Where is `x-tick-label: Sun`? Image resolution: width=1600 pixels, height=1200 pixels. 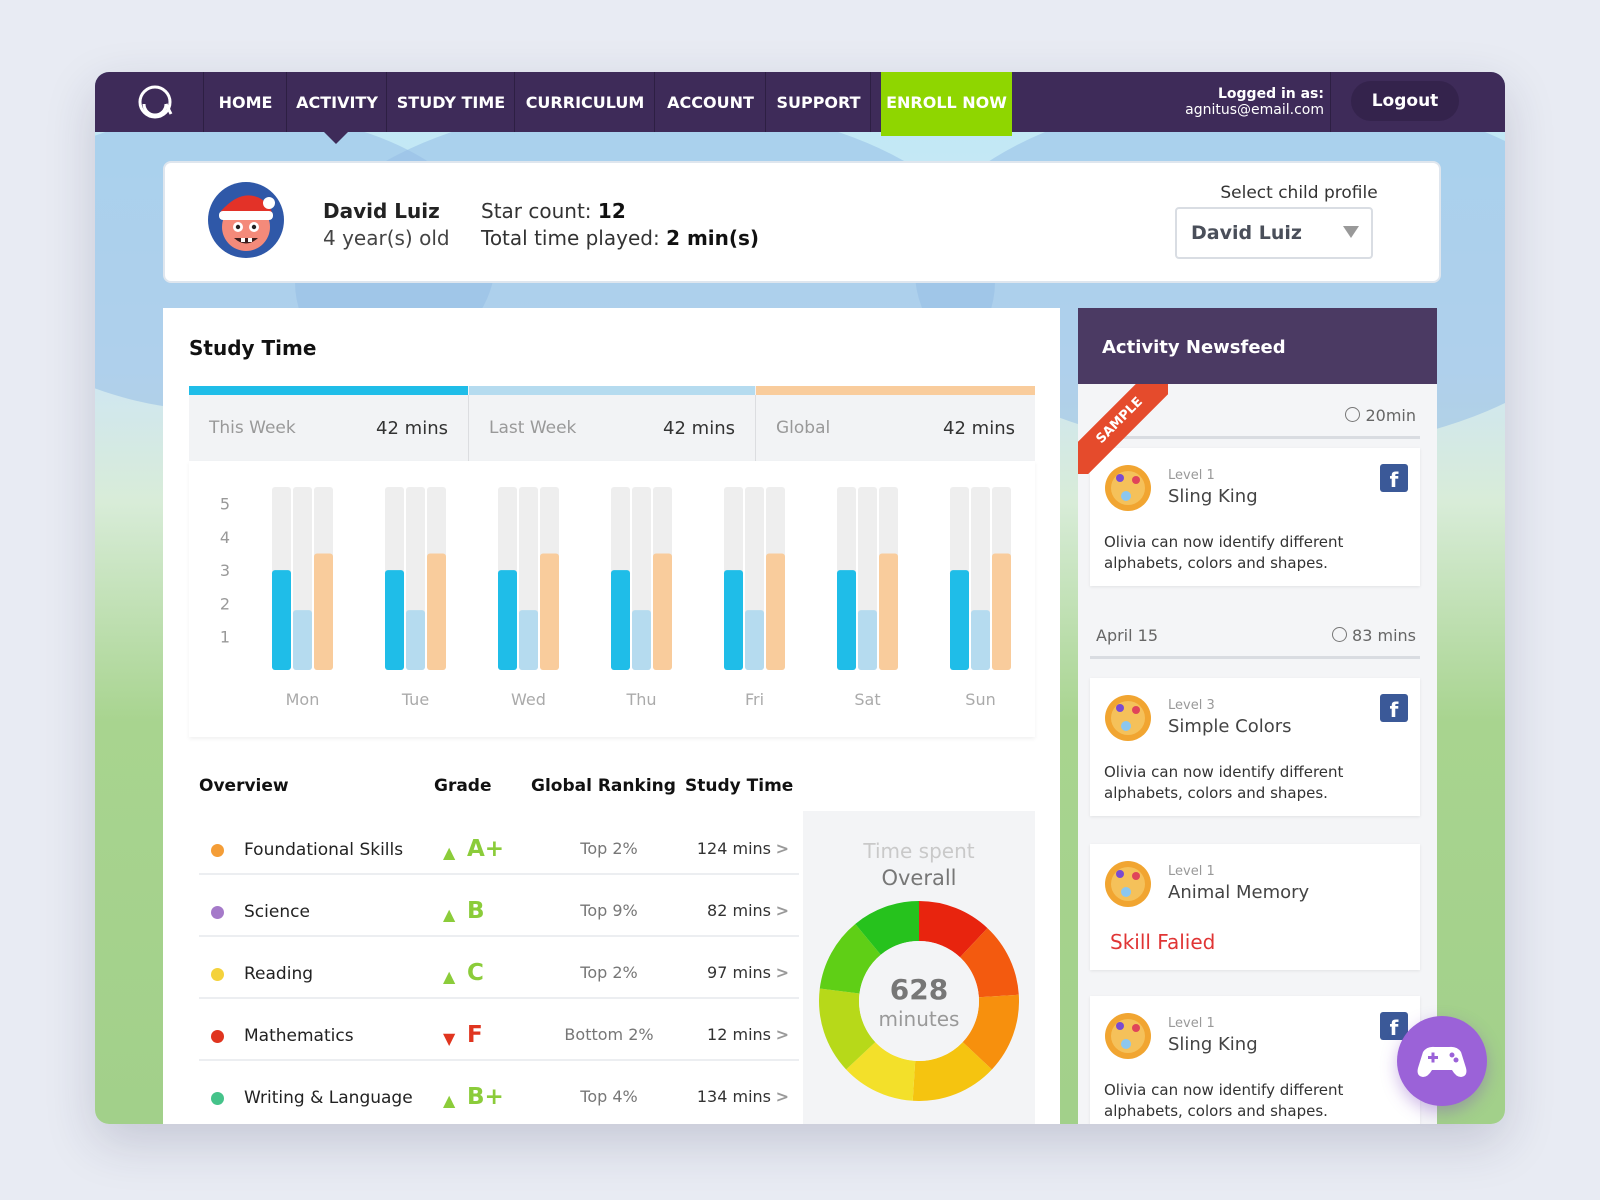 x-tick-label: Sun is located at coordinates (980, 699).